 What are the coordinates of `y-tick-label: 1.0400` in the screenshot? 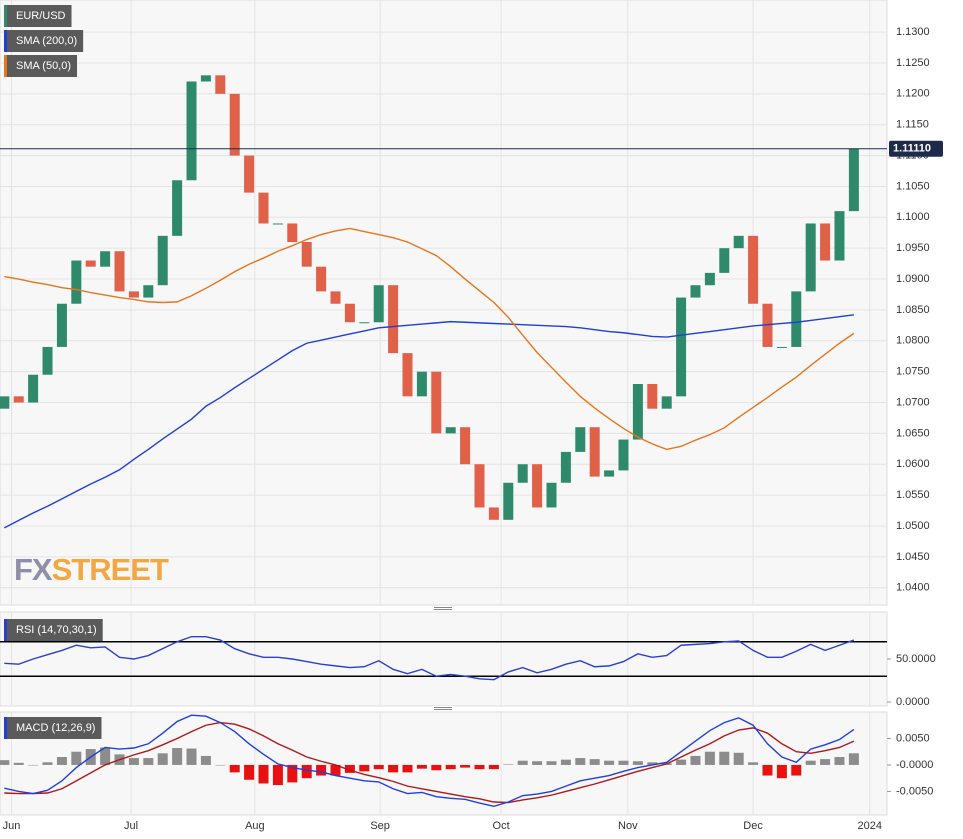 It's located at (913, 588).